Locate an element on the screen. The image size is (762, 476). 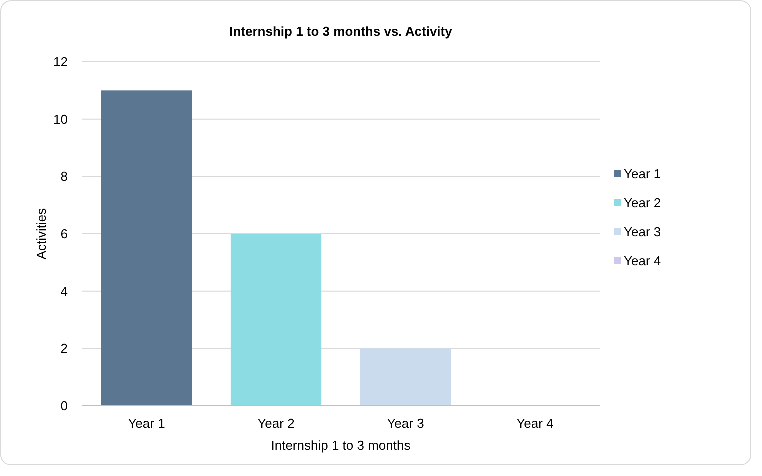
y-tick-label: 0 is located at coordinates (64, 406).